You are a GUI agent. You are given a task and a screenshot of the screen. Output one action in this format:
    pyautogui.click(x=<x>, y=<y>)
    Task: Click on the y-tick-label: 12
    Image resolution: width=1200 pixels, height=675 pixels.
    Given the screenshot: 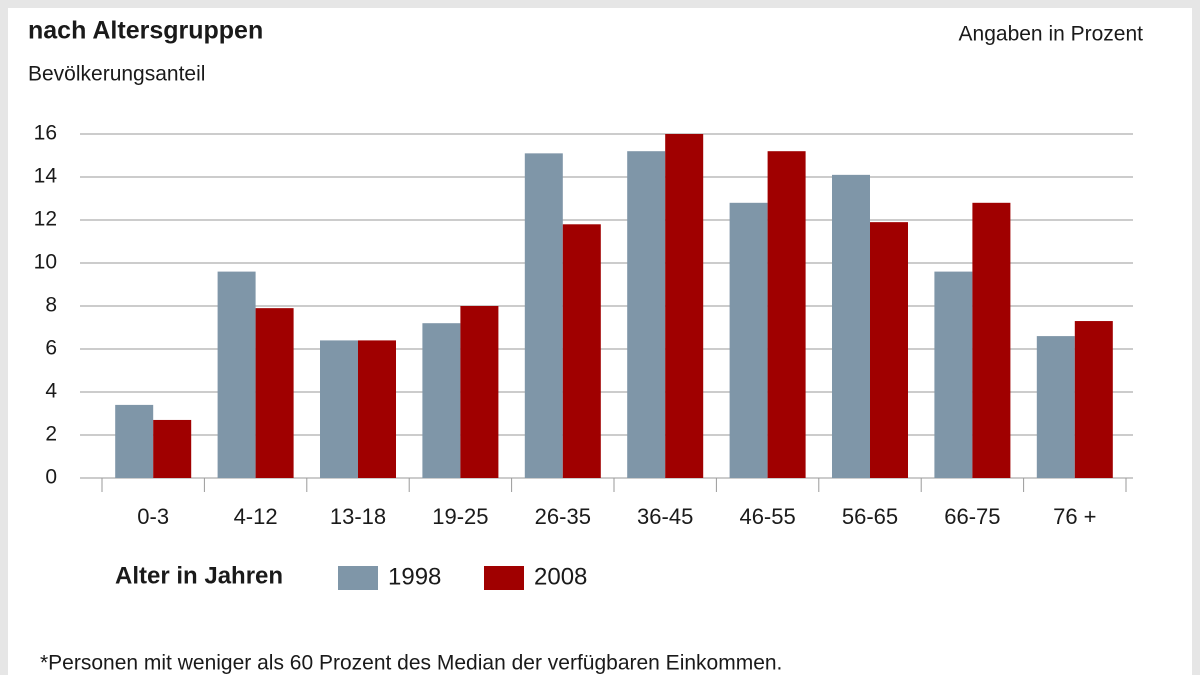 What is the action you would take?
    pyautogui.click(x=45, y=219)
    